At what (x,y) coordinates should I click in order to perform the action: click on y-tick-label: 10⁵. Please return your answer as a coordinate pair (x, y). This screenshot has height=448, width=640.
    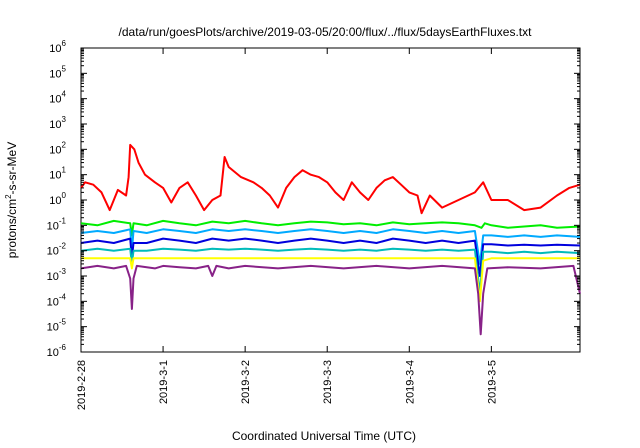
    Looking at the image, I should click on (57, 72).